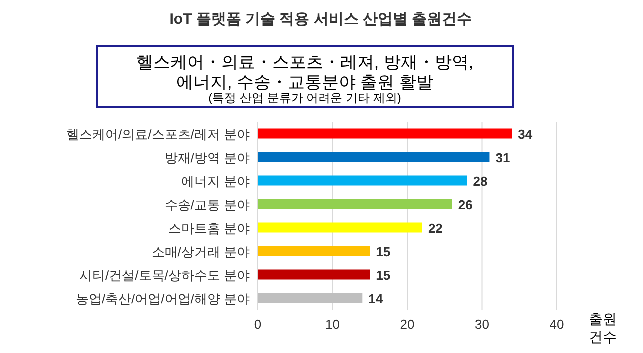 Image resolution: width=643 pixels, height=353 pixels. Describe the element at coordinates (333, 324) in the screenshot. I see `x-tick-label: 10` at that location.